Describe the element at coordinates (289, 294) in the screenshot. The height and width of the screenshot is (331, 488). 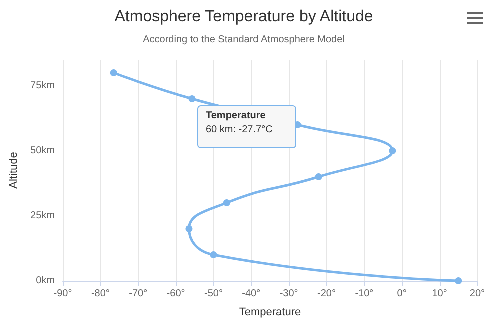
I see `x-tick-label: -30°` at that location.